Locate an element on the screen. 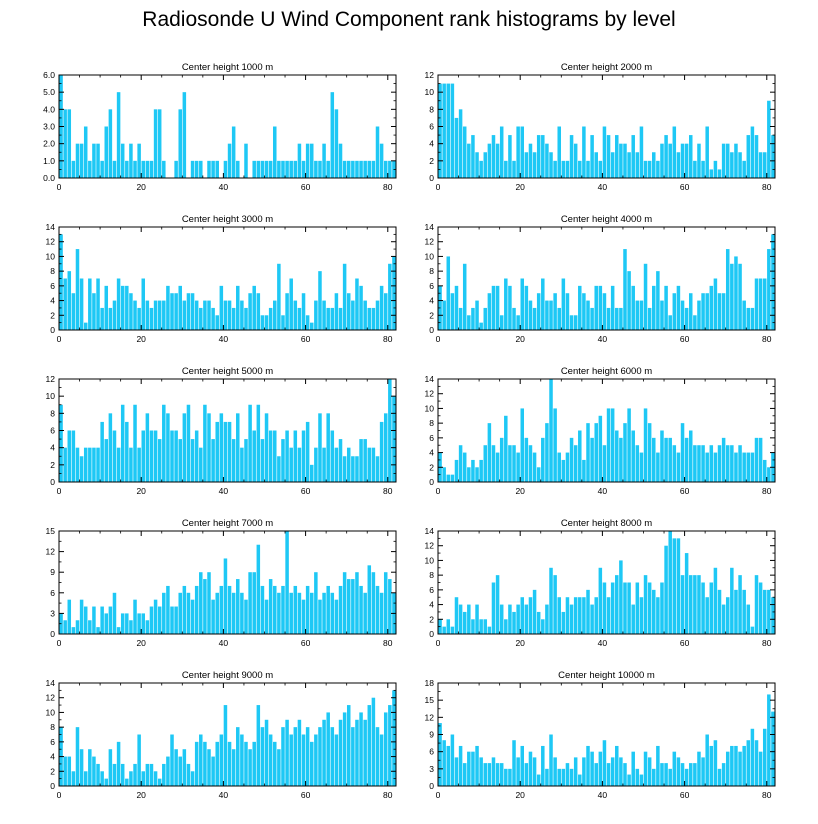 This screenshot has height=824, width=818. panel-title: Center height 5000 m is located at coordinates (227, 371).